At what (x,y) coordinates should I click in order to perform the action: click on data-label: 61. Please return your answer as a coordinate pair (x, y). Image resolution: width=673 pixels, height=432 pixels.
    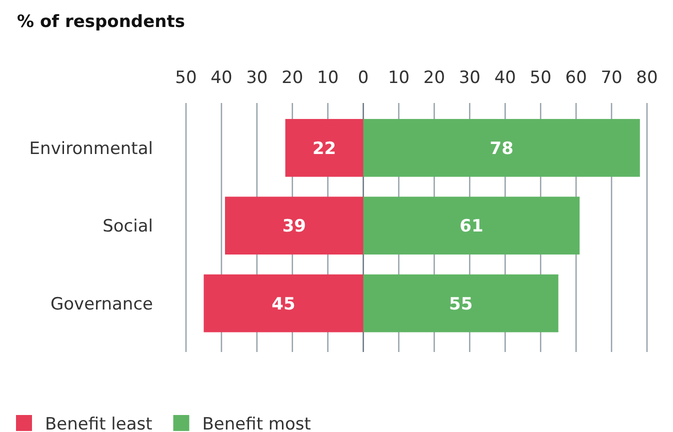
    Looking at the image, I should click on (472, 226).